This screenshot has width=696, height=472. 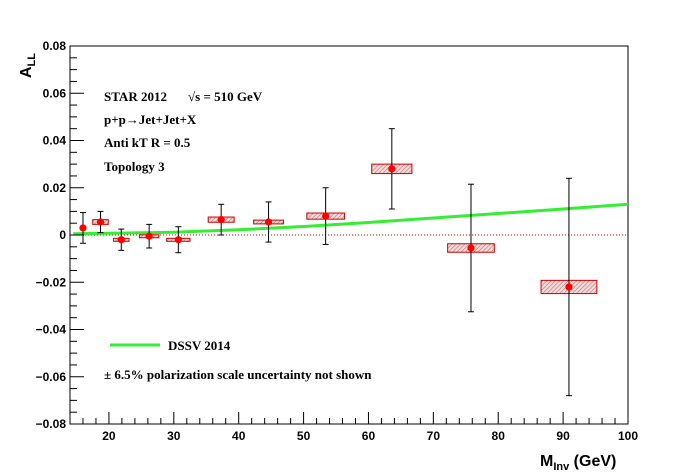 What do you see at coordinates (351, 219) in the screenshot?
I see `dssv-2014-curve` at bounding box center [351, 219].